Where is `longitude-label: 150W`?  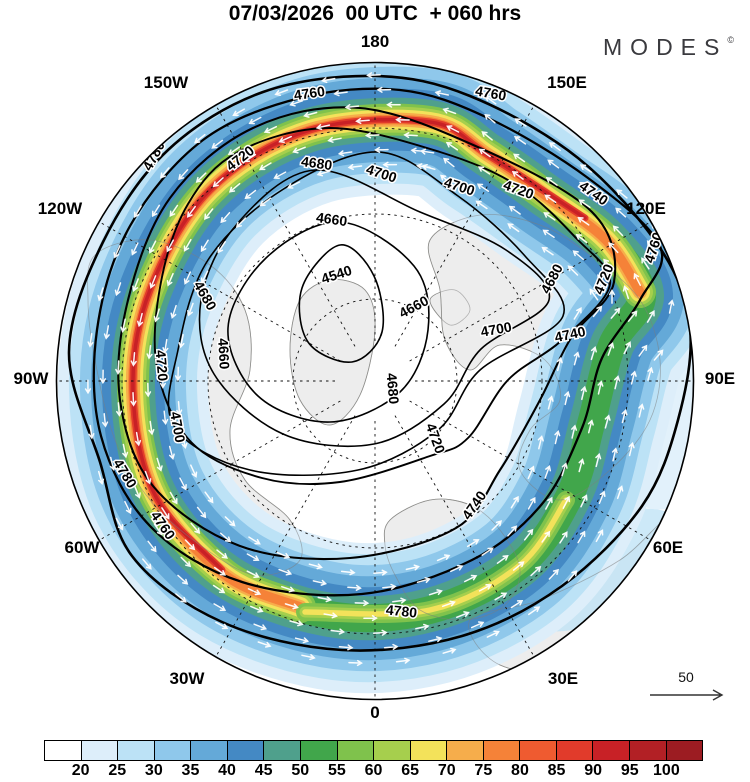
longitude-label: 150W is located at coordinates (166, 82).